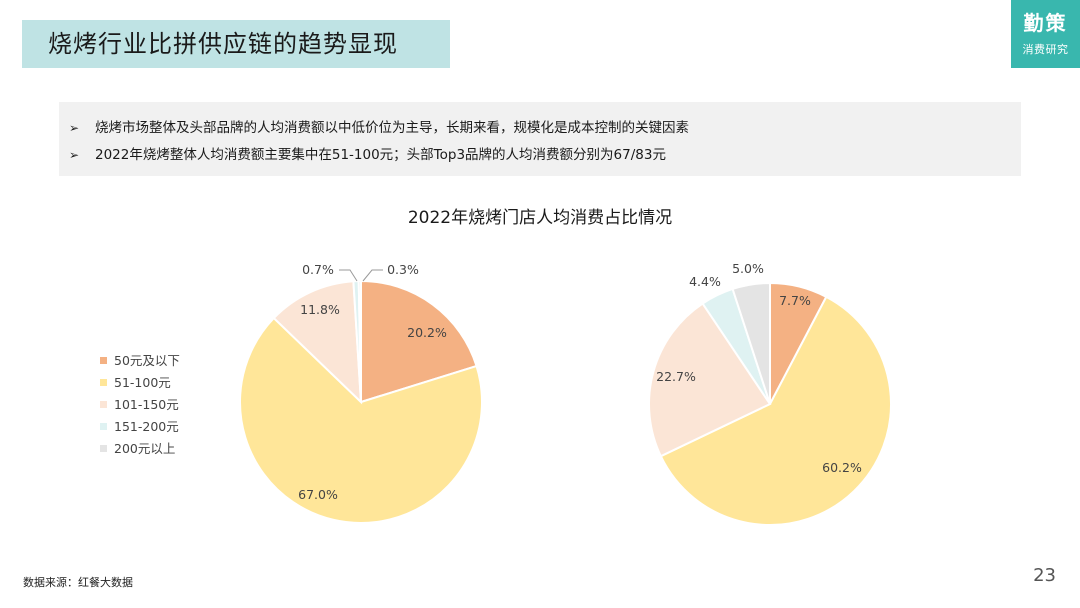  Describe the element at coordinates (320, 309) in the screenshot. I see `slice-data-label: 11.8%` at that location.